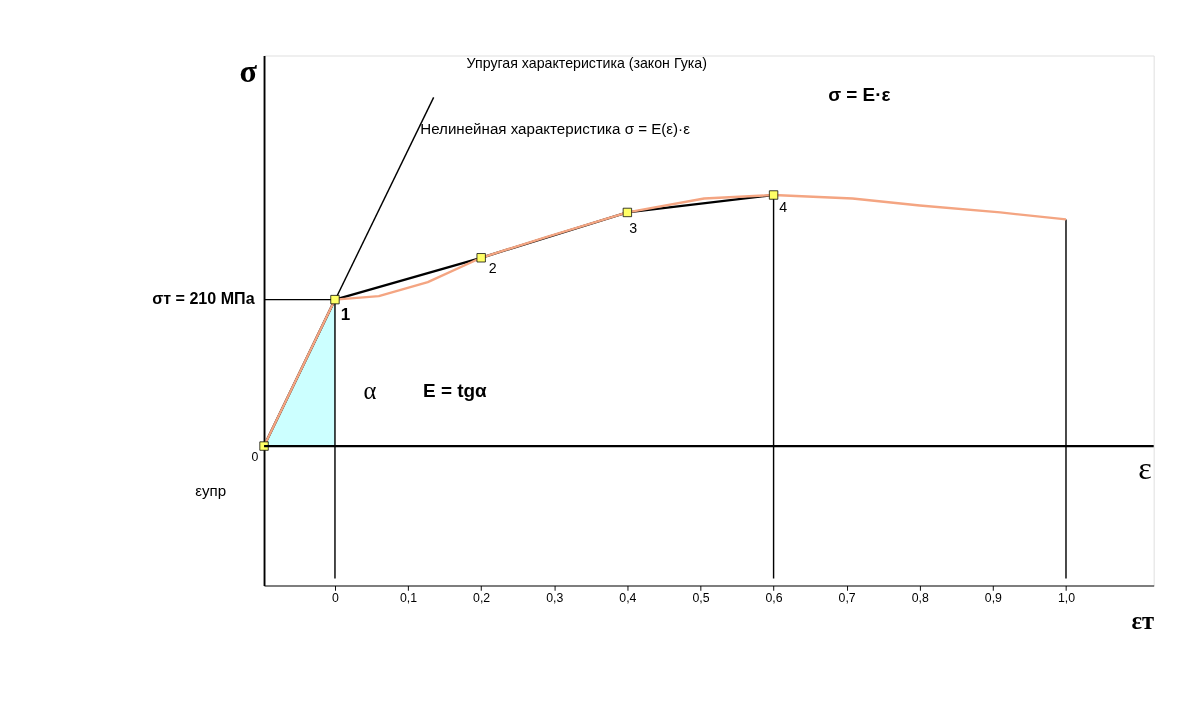  Describe the element at coordinates (204, 298) in the screenshot. I see `annotation: σт = 210 МПа` at that location.